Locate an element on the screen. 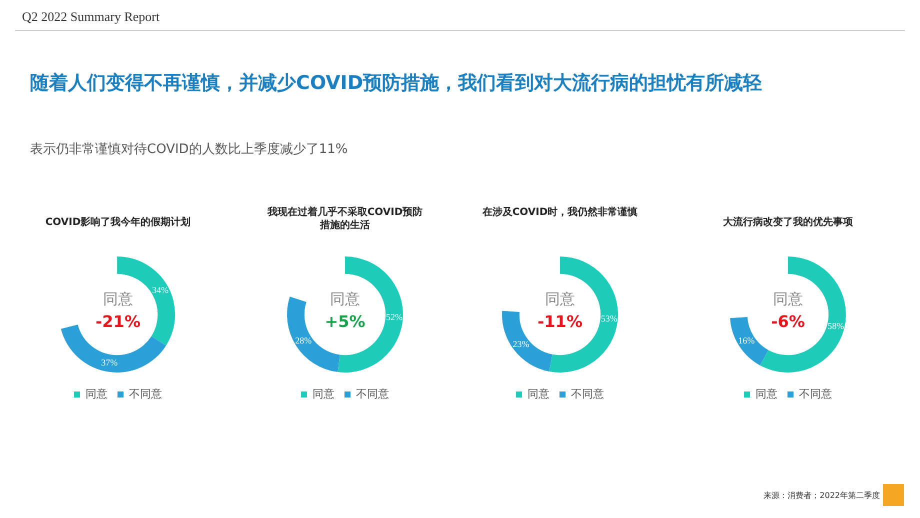  chart-title: COVID影响了我今年的假期计划 is located at coordinates (118, 222).